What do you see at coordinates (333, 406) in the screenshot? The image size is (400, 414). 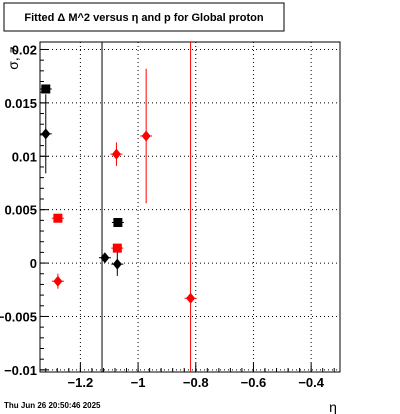 I see `x-axis-title: η` at bounding box center [333, 406].